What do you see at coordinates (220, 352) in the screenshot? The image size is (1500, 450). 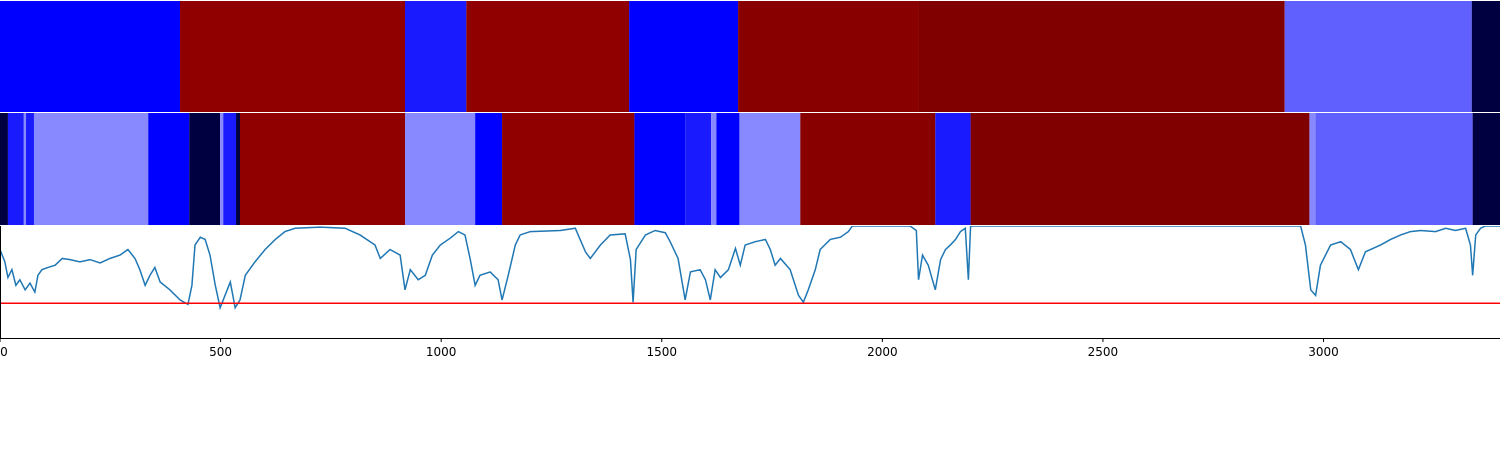 I see `x-tick-label: 500` at bounding box center [220, 352].